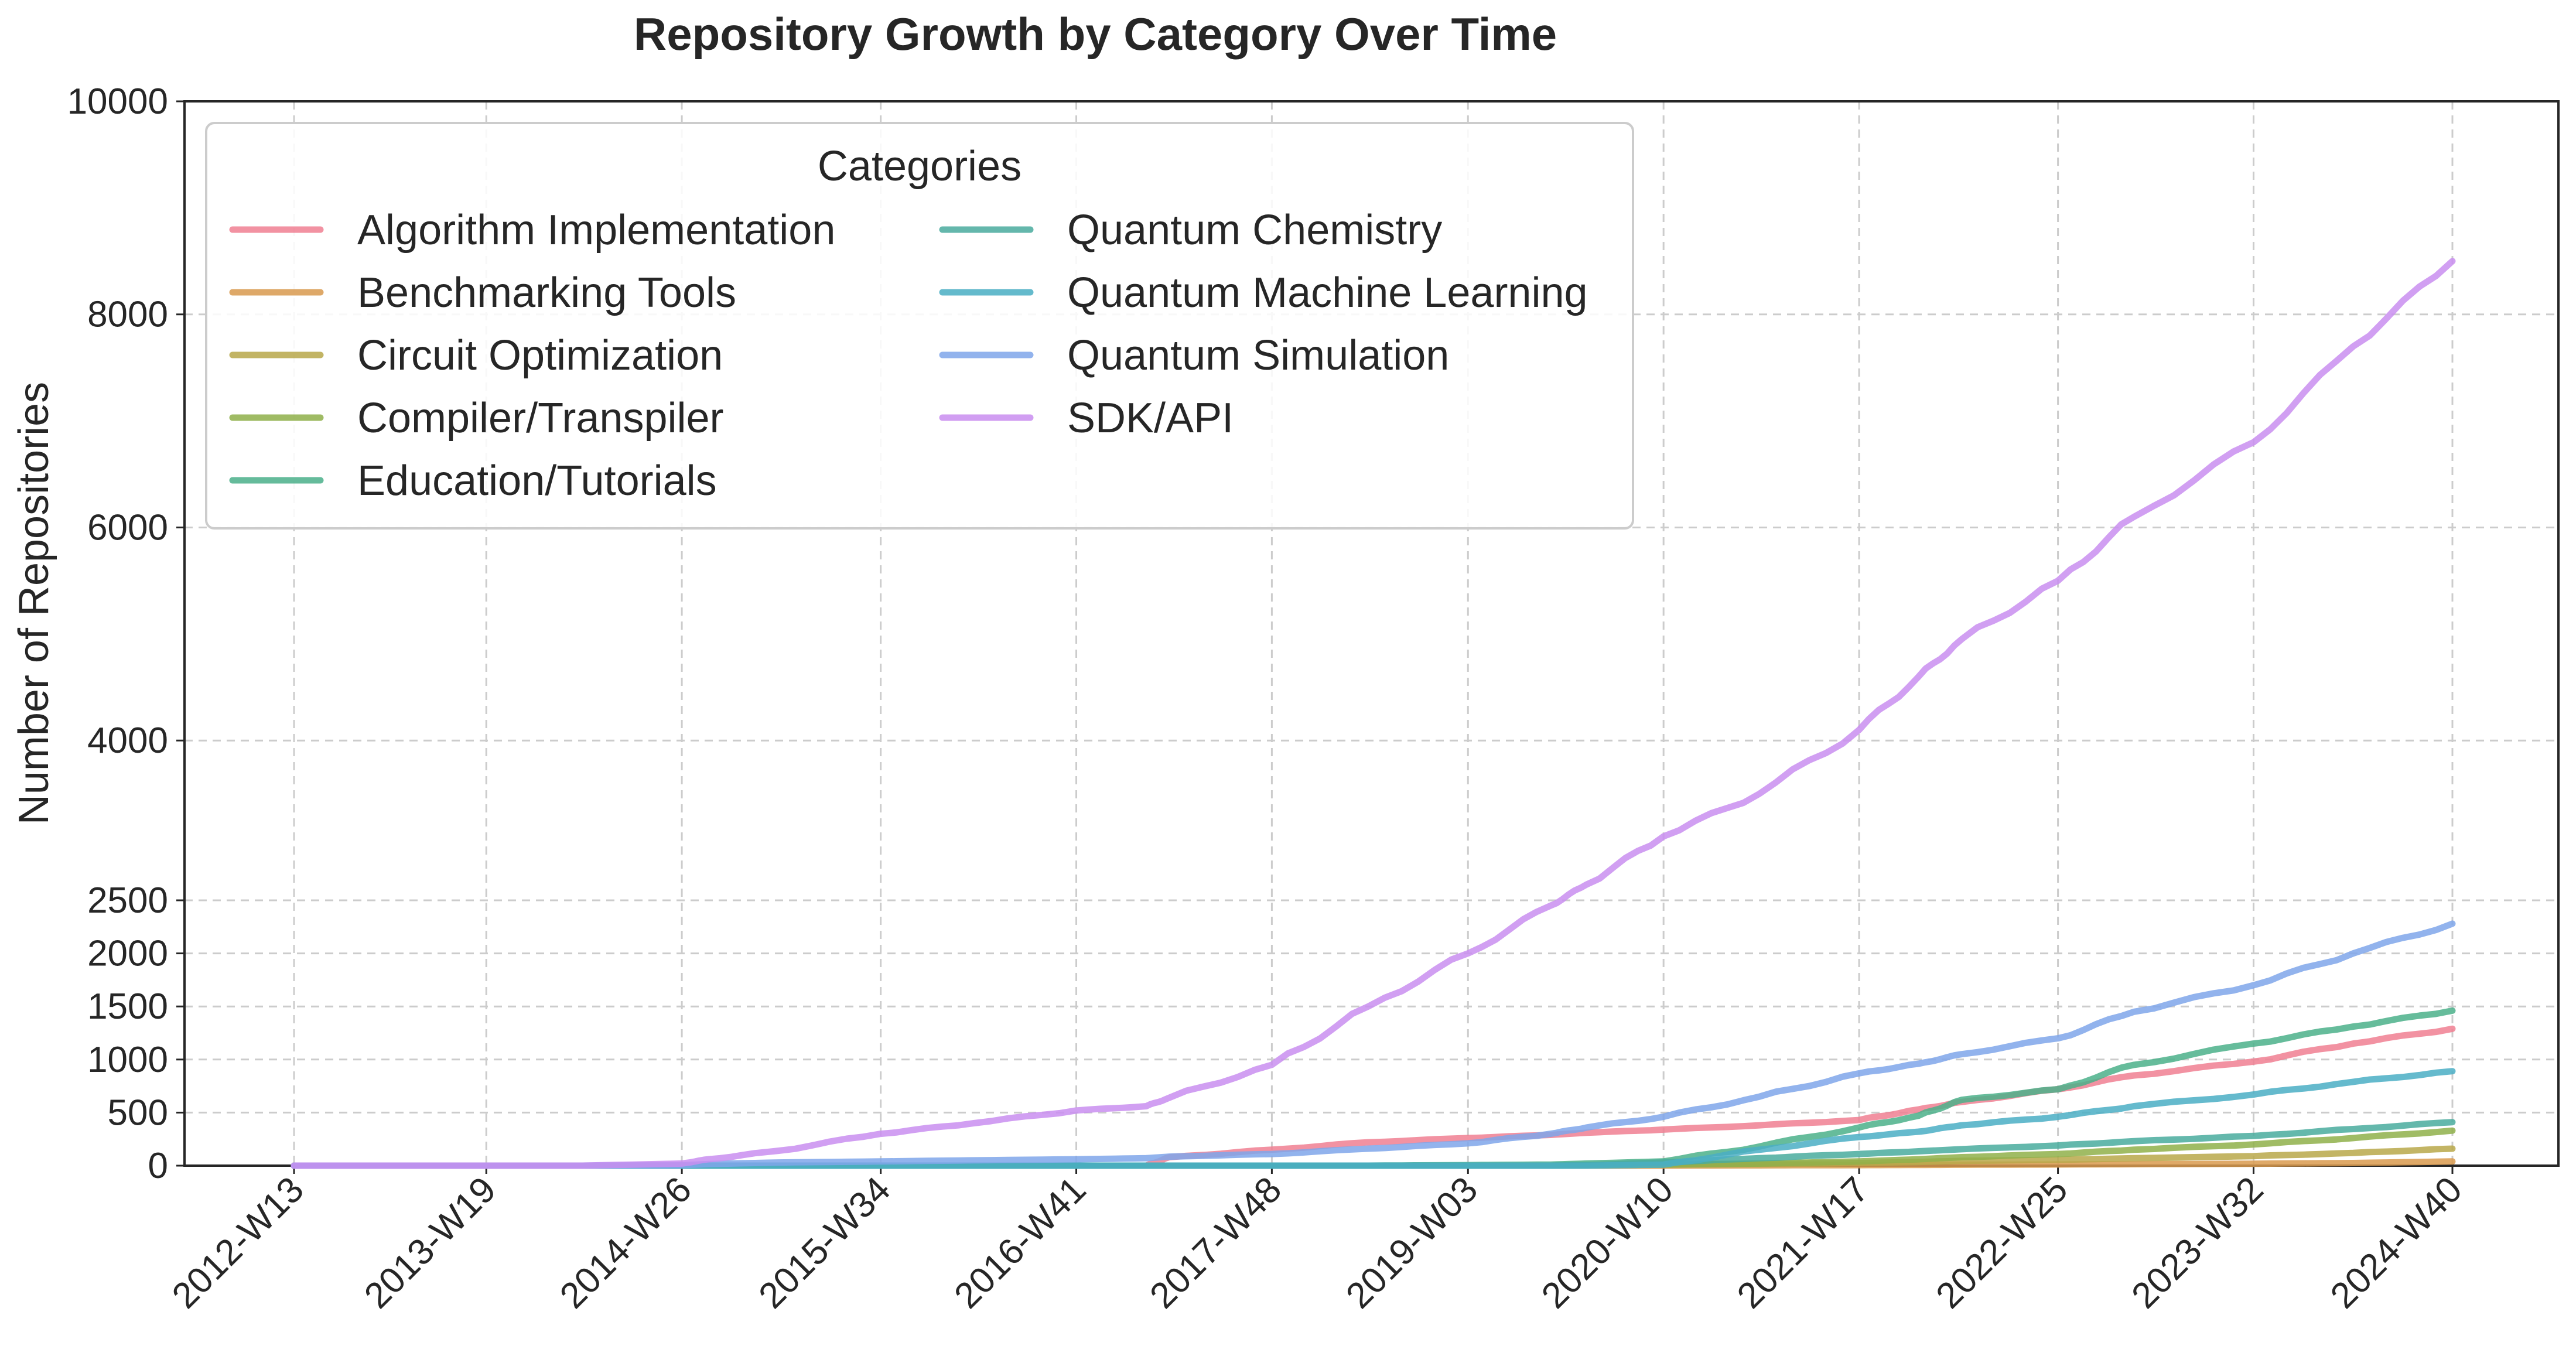  I want to click on legend-entry-label: Education/Tutorials, so click(537, 481).